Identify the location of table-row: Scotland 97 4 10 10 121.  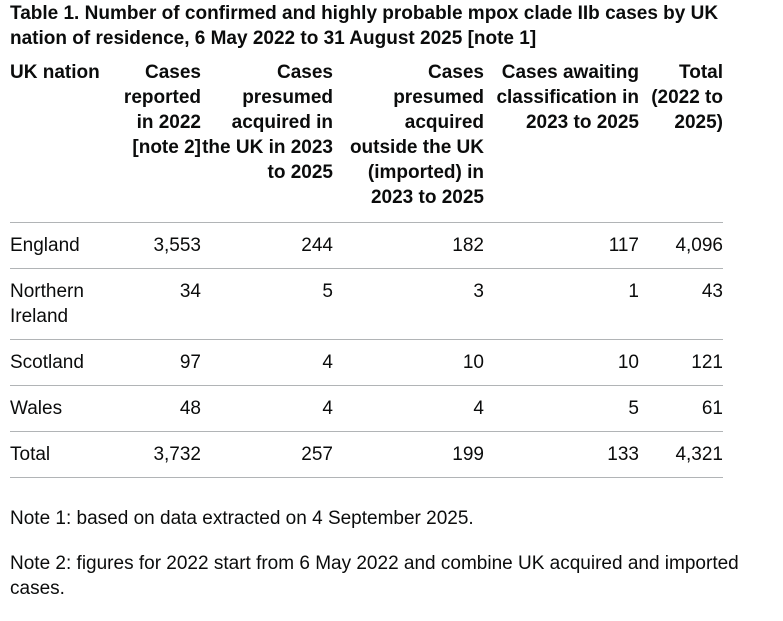
(366, 362).